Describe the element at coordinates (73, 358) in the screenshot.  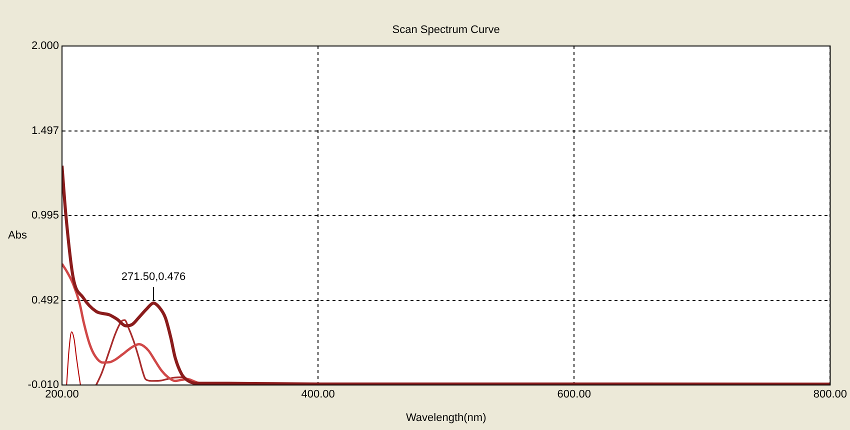
I see `line-series` at that location.